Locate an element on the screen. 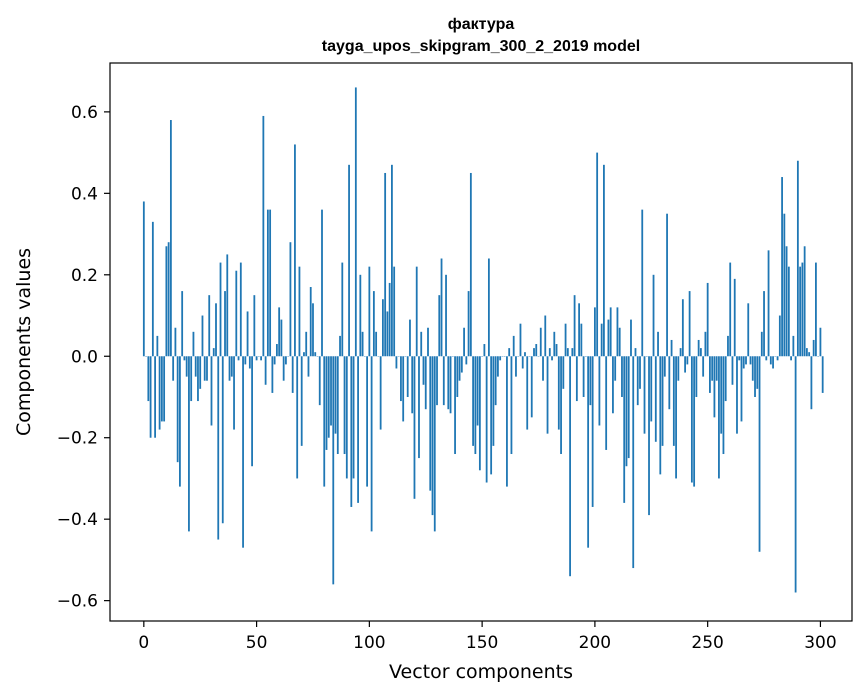  x-axis-label: Vector components is located at coordinates (481, 672).